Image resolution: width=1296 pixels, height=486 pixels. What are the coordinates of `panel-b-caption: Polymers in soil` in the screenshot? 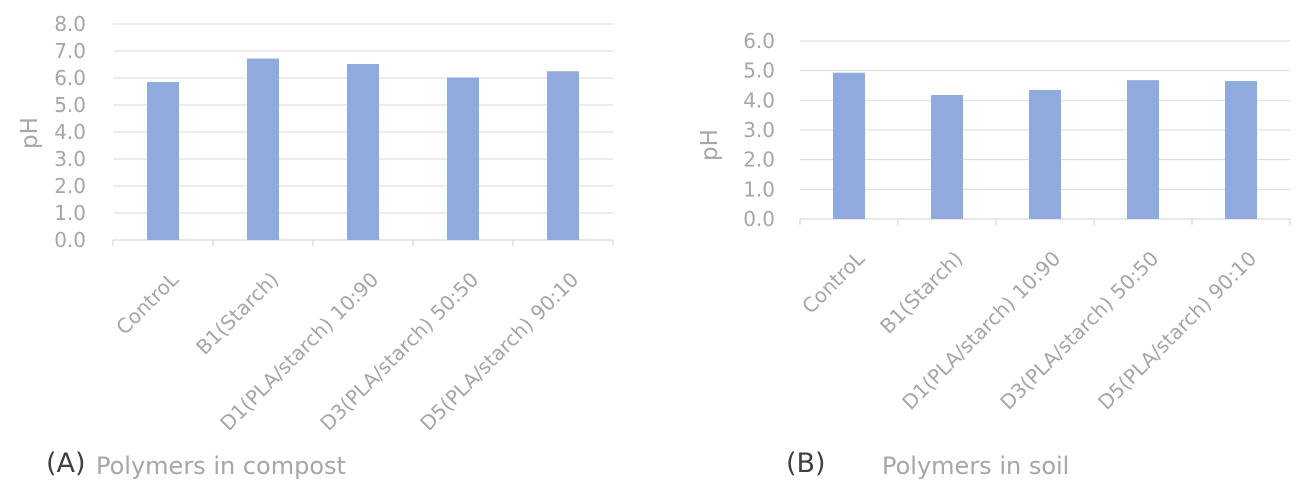 It's located at (976, 466).